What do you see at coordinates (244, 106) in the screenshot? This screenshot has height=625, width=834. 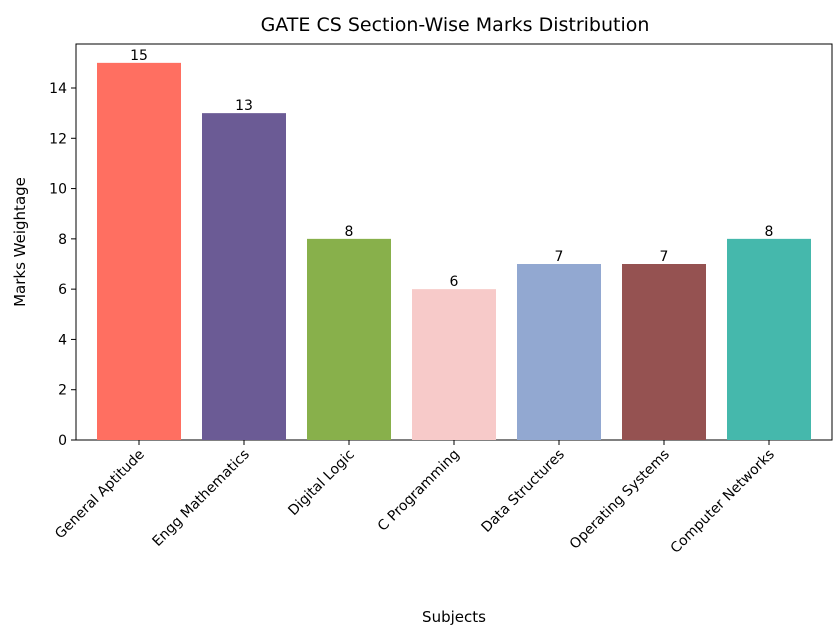 I see `value-label-1: 13` at bounding box center [244, 106].